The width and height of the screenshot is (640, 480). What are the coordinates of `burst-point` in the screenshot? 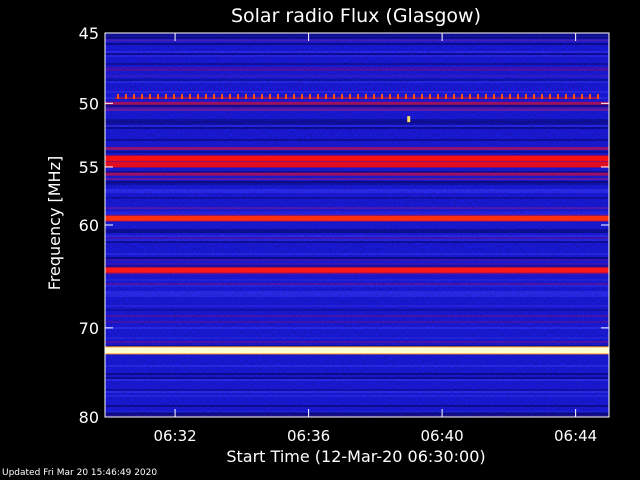 It's located at (409, 119).